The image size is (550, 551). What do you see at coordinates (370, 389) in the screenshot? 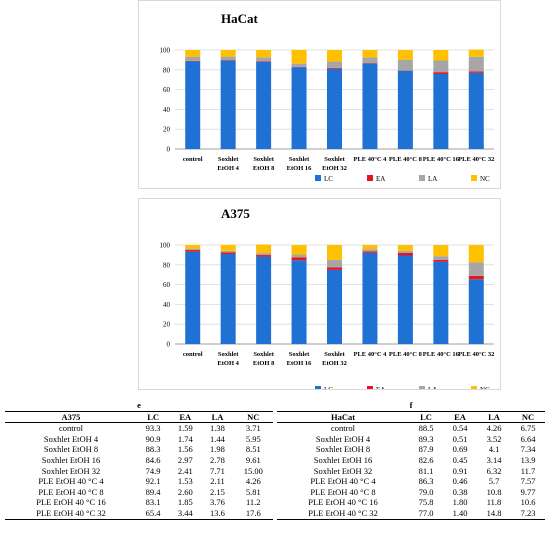
I see `a375-legend-swatch-ea` at bounding box center [370, 389].